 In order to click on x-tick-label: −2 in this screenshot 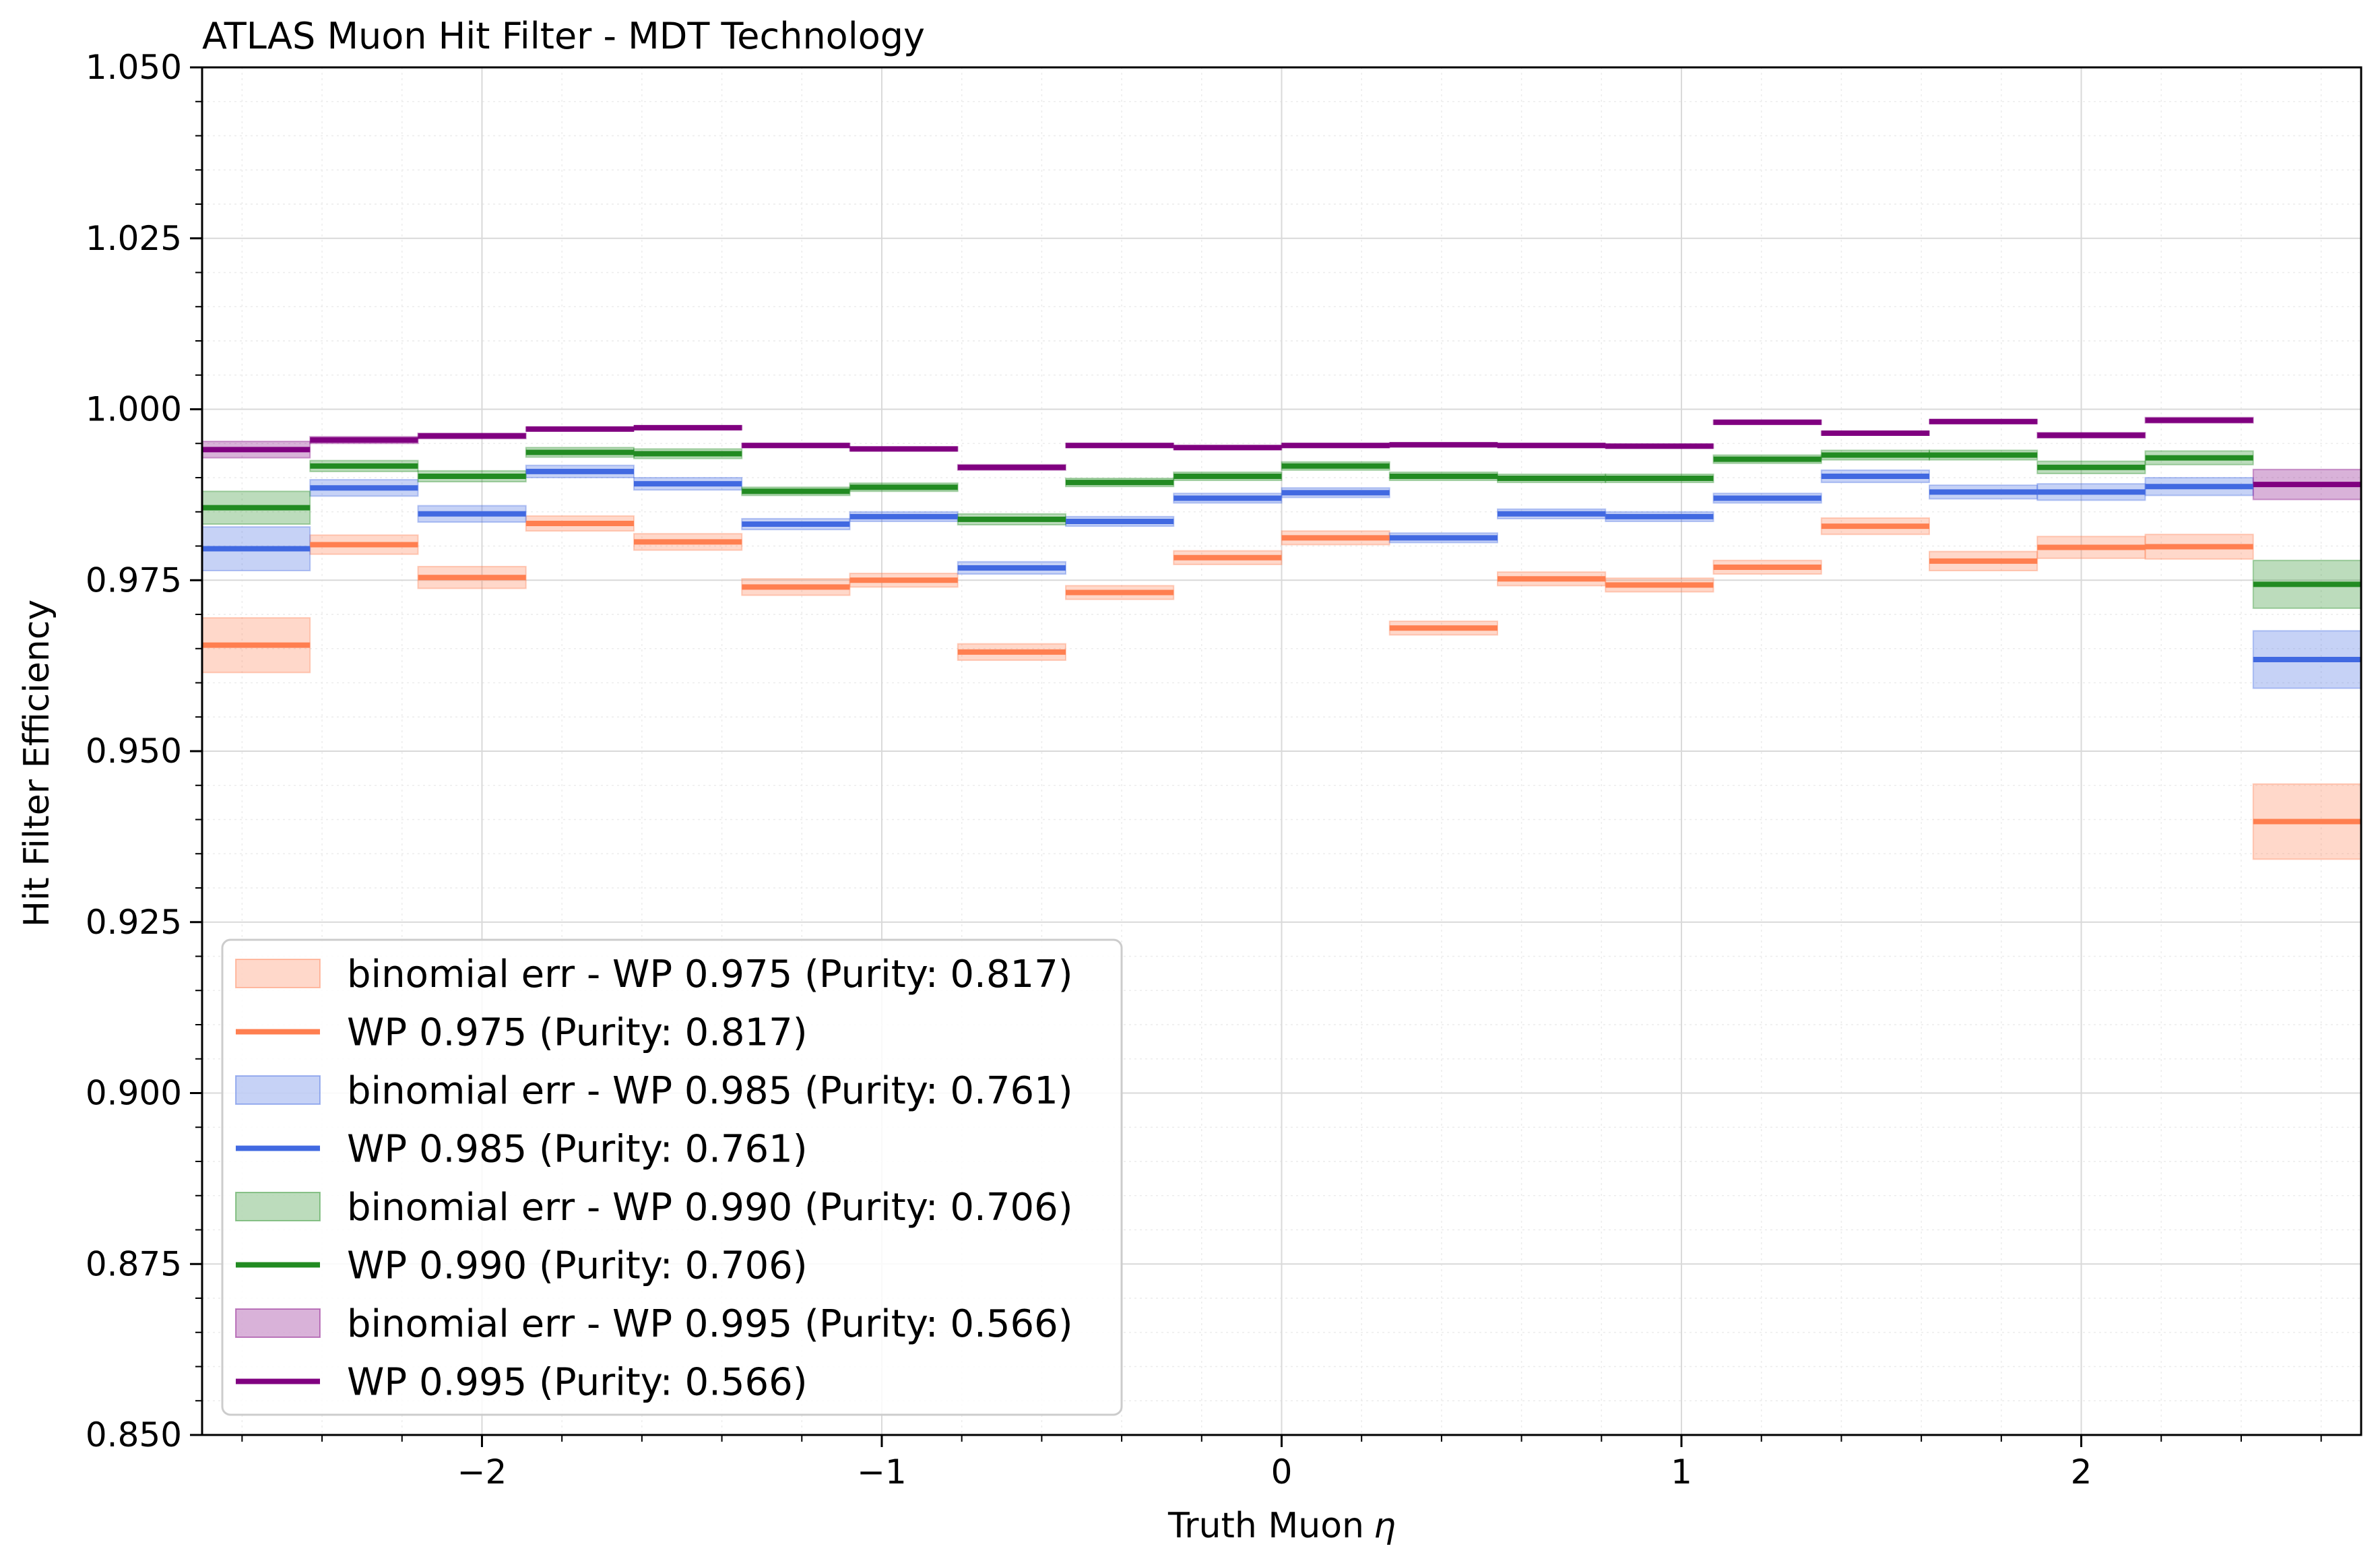, I will do `click(482, 1472)`.